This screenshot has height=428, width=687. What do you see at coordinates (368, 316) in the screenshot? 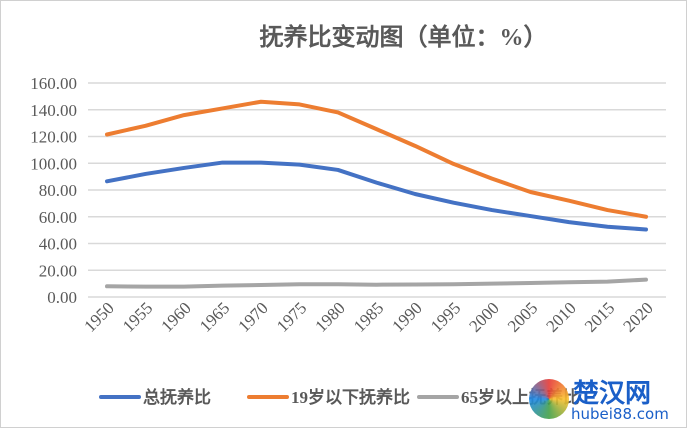
I see `x-tick-label: 1985` at bounding box center [368, 316].